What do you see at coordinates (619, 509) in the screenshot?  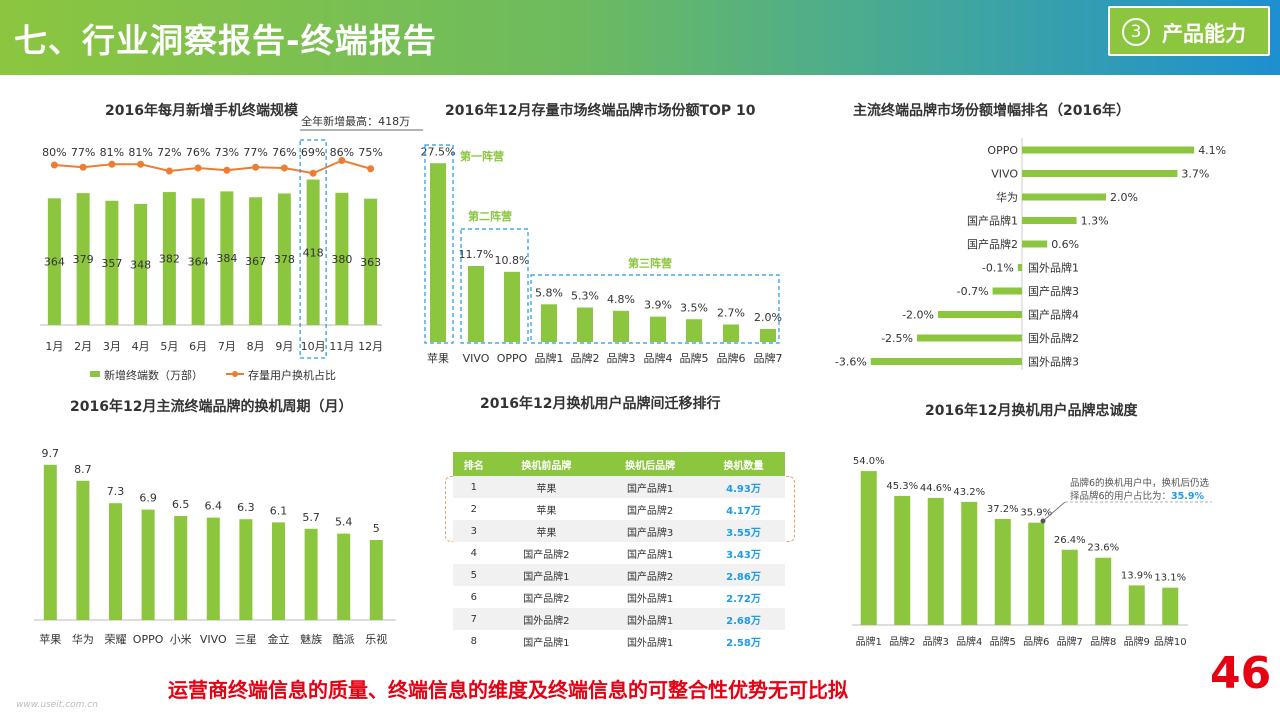 I see `table-row: 2 苹果 国产品牌2 4.17万` at bounding box center [619, 509].